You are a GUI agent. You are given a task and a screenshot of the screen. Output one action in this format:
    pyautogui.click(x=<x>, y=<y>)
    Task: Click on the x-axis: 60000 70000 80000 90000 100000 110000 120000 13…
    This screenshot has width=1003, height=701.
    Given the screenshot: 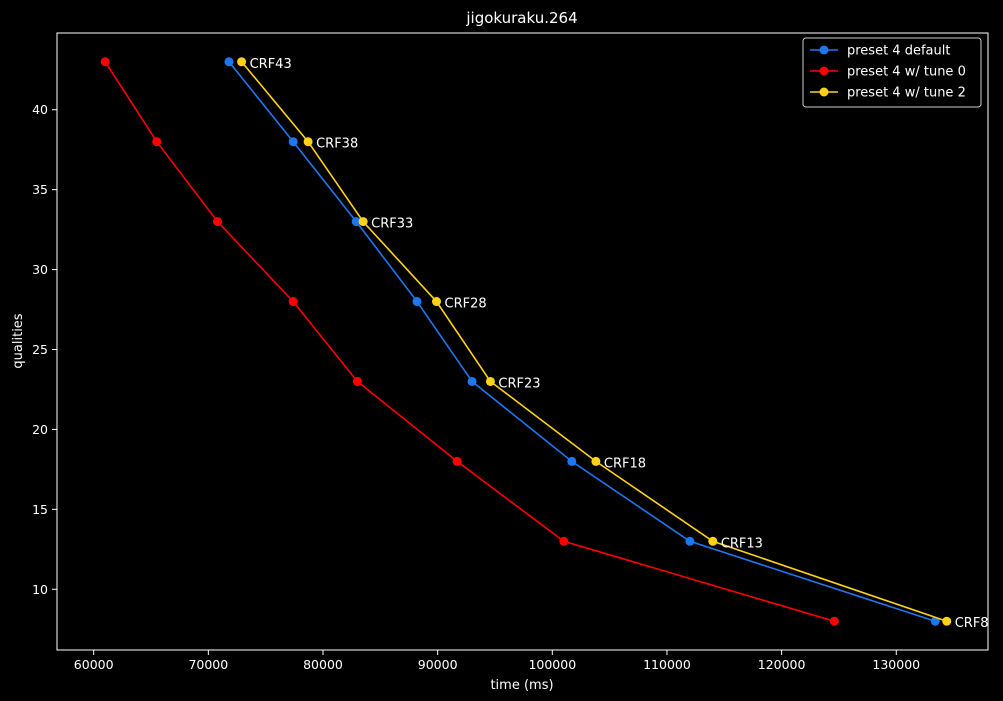 What is the action you would take?
    pyautogui.click(x=497, y=661)
    